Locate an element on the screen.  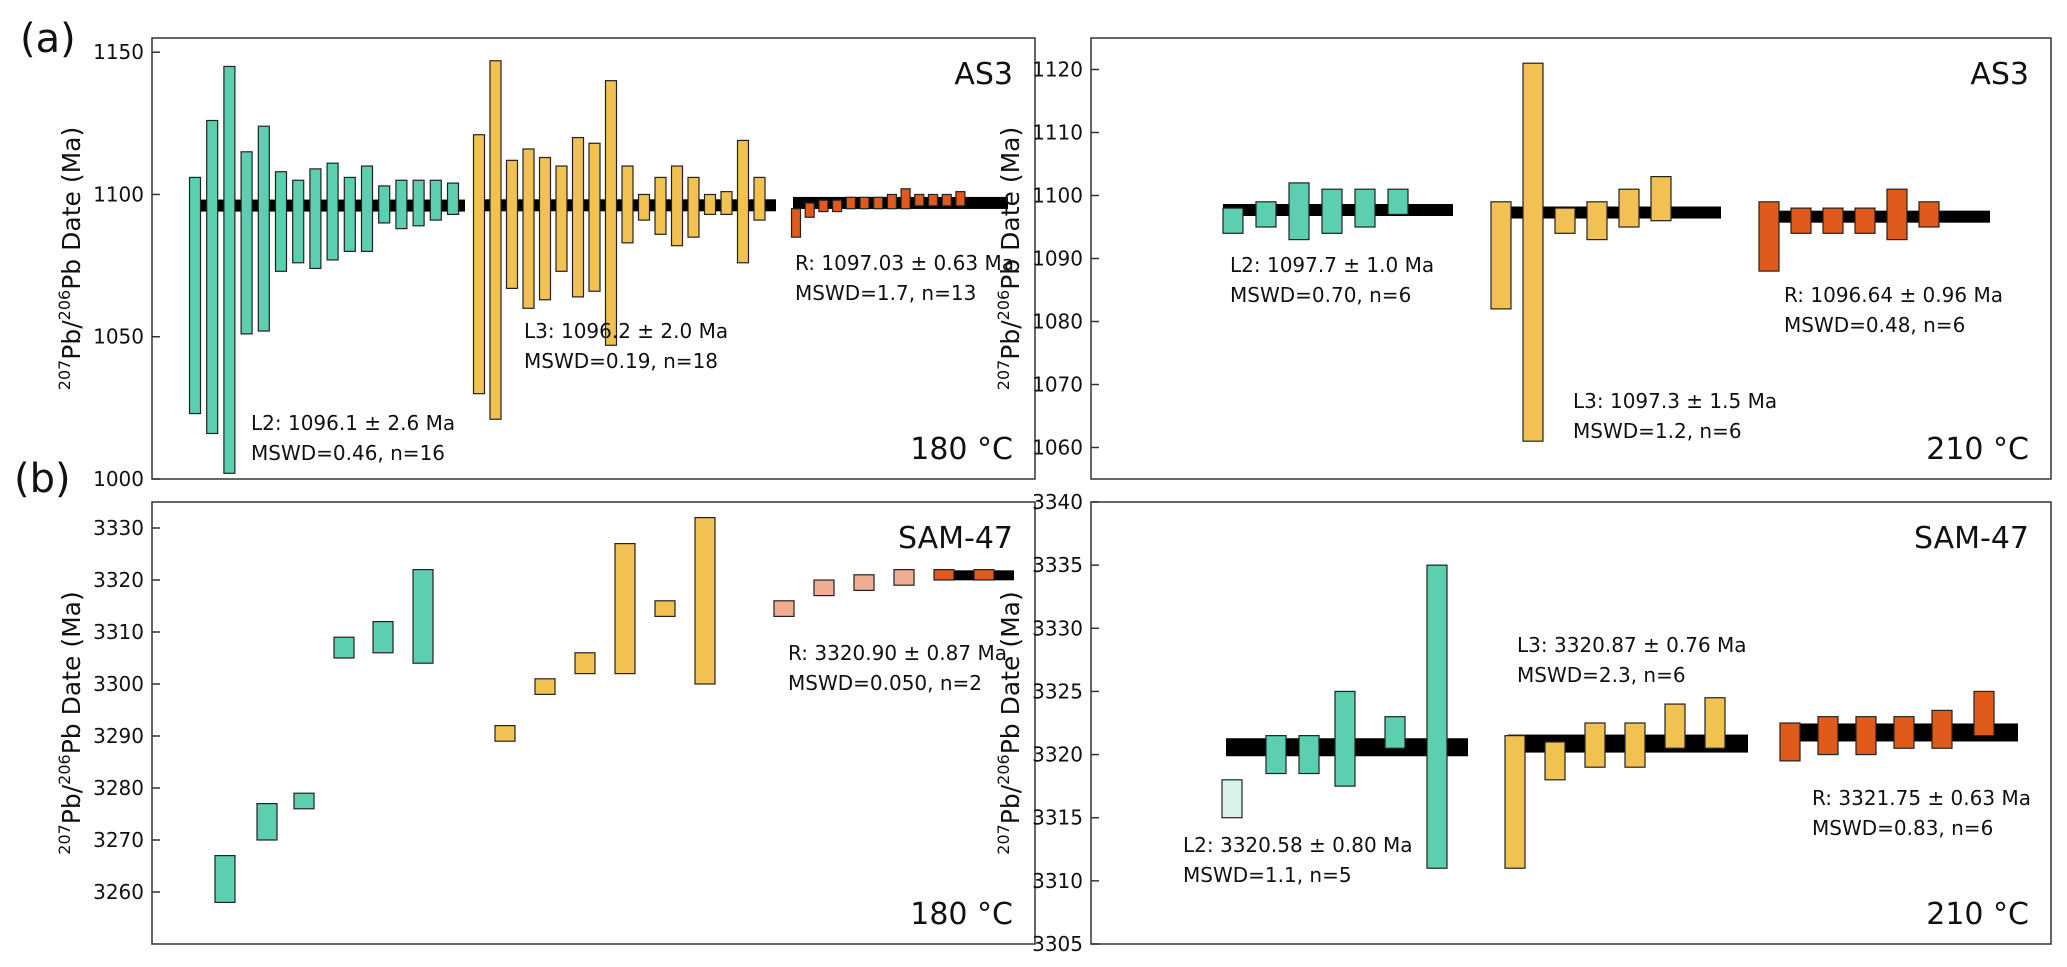
series-r: R: 1097.03 ± 0.63 Ma MSWD=1.7, n=13 is located at coordinates (902, 246).